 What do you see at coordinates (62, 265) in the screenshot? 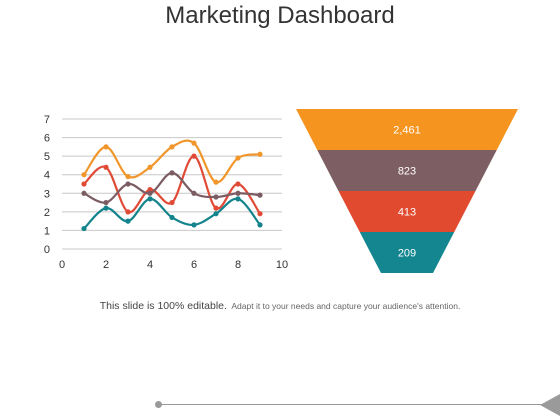
I see `x-tick-label: 0` at bounding box center [62, 265].